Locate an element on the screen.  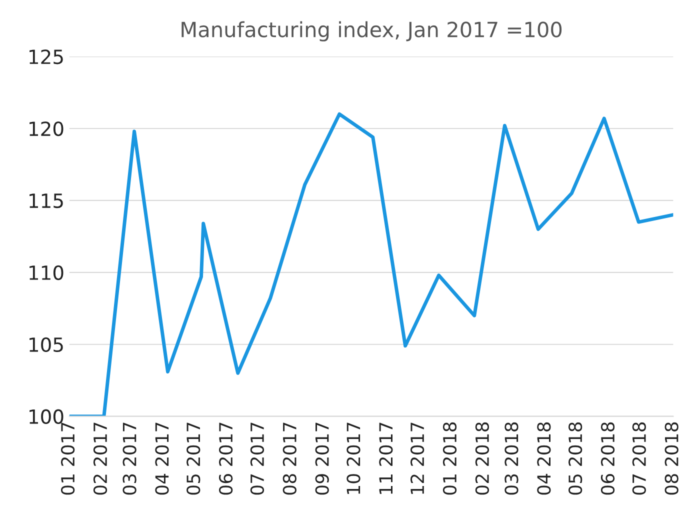
x-tick-label: 01 2018 is located at coordinates (449, 458).